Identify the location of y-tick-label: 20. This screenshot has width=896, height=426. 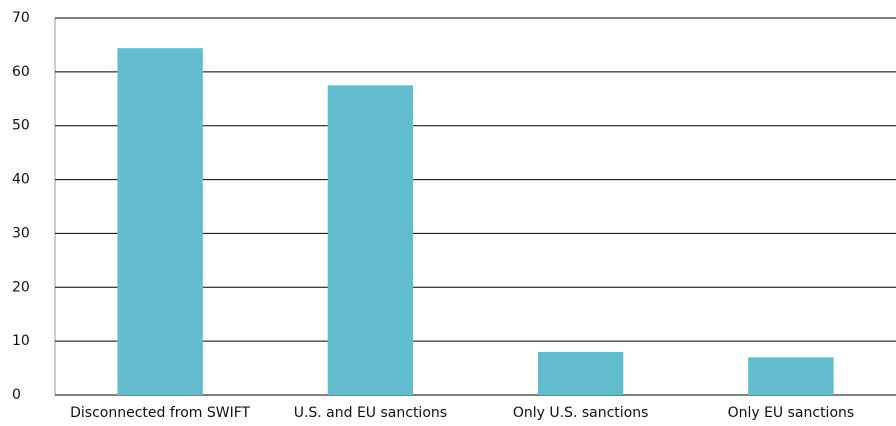
(21, 287).